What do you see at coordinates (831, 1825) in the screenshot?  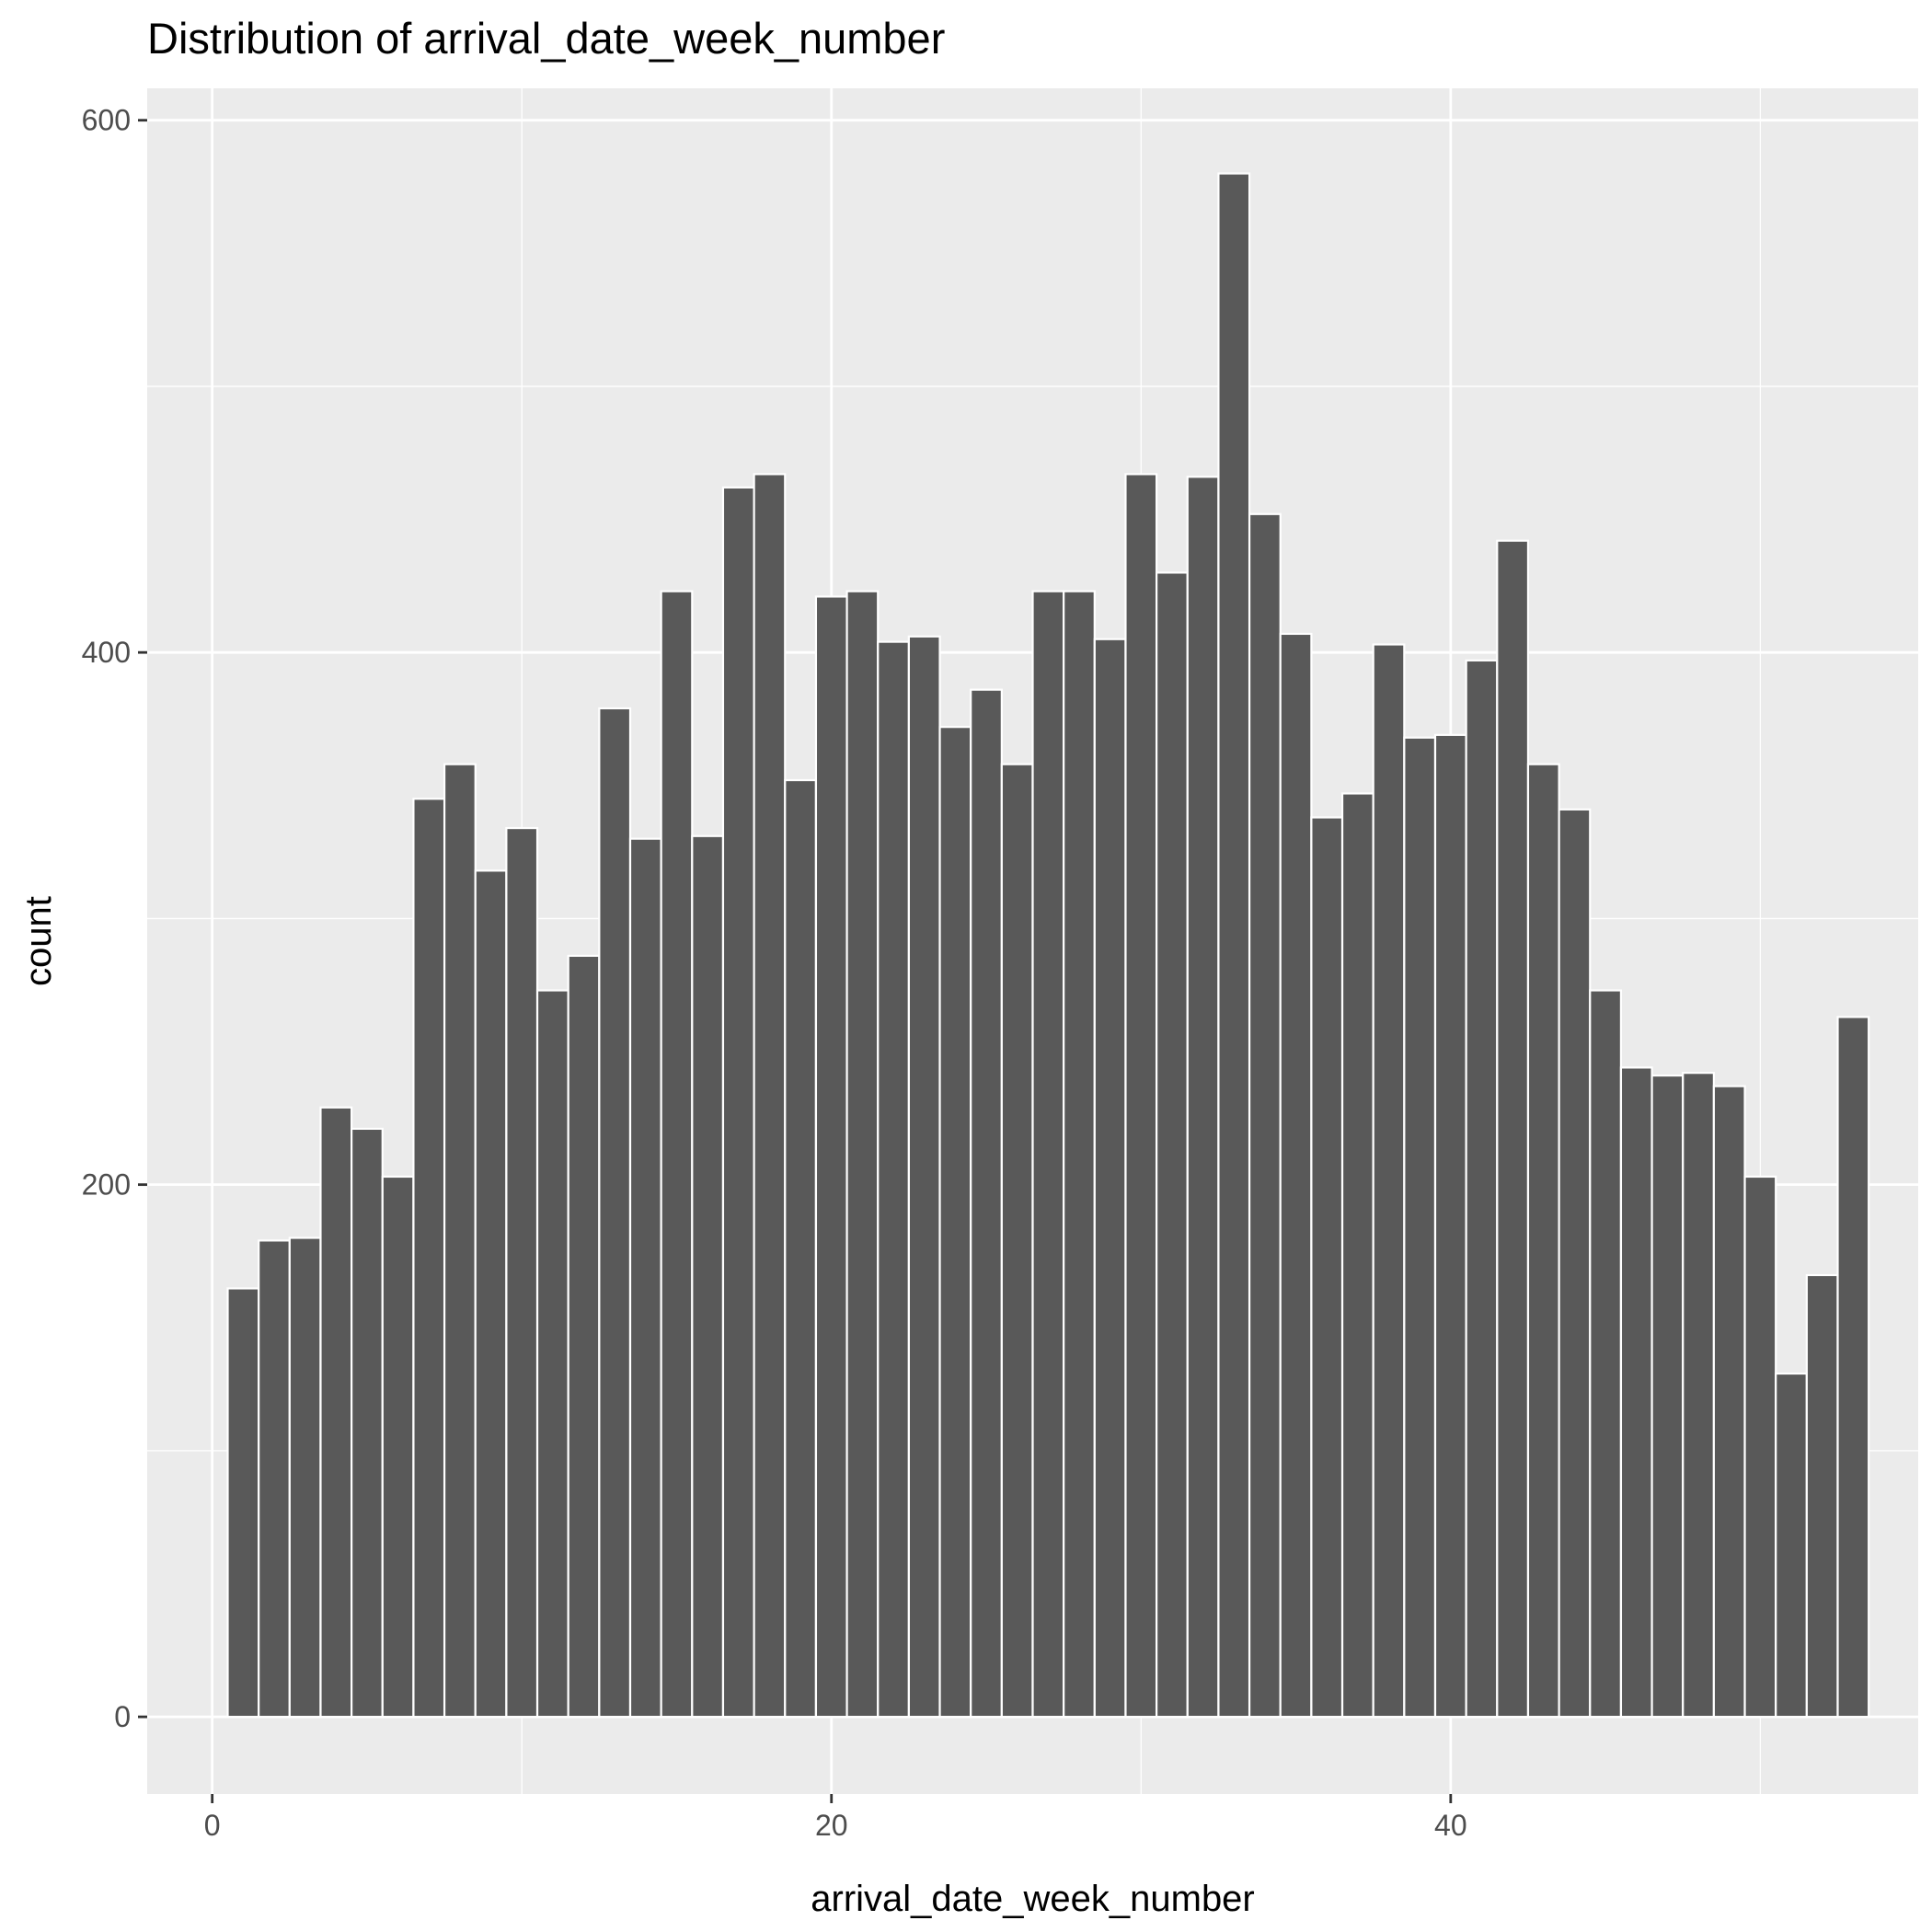 I see `x-tick-label: 20` at bounding box center [831, 1825].